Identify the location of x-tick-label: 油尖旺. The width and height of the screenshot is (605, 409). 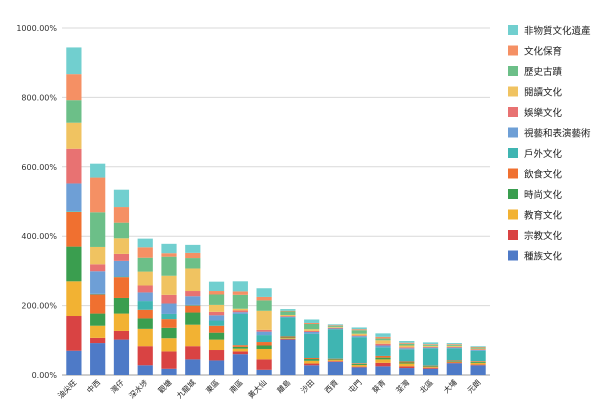
(66, 388).